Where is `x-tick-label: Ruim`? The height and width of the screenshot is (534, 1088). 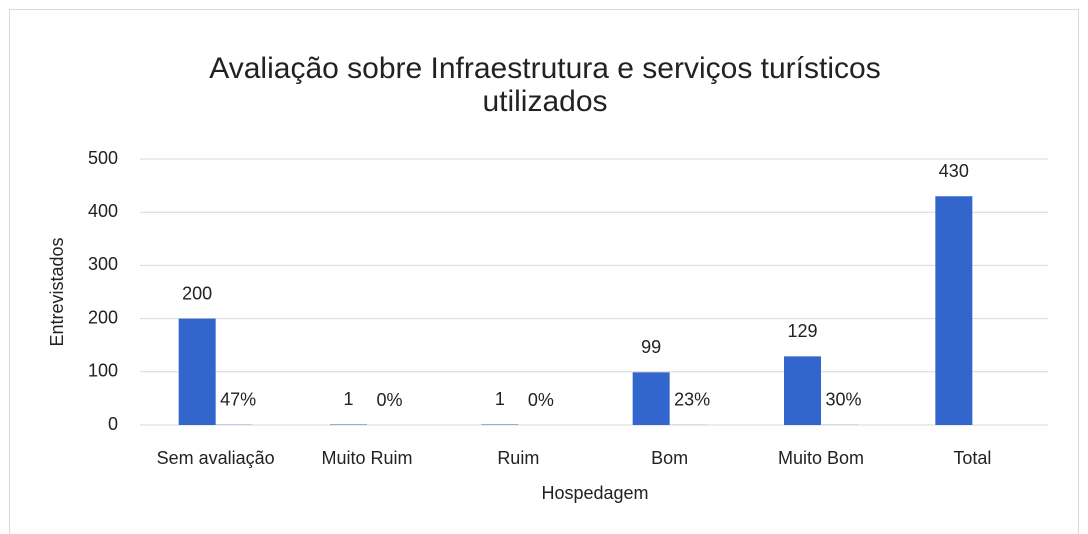
x-tick-label: Ruim is located at coordinates (518, 458).